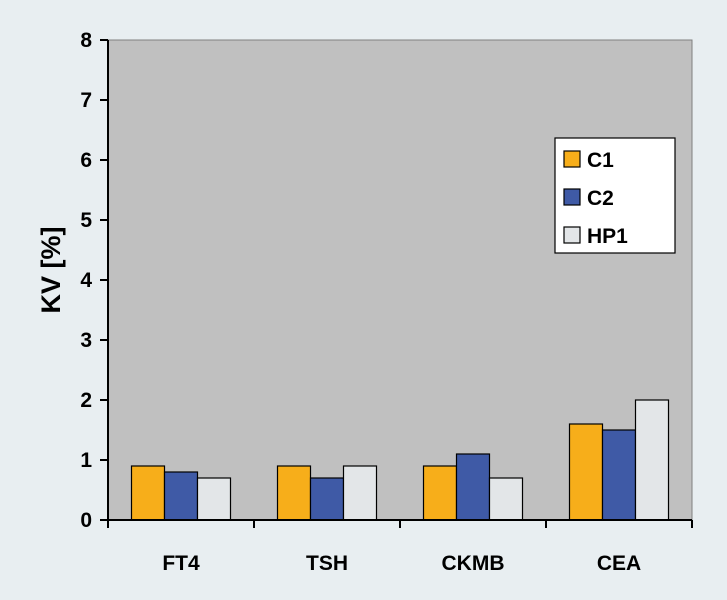  What do you see at coordinates (181, 496) in the screenshot?
I see `bar-c2-ft4` at bounding box center [181, 496].